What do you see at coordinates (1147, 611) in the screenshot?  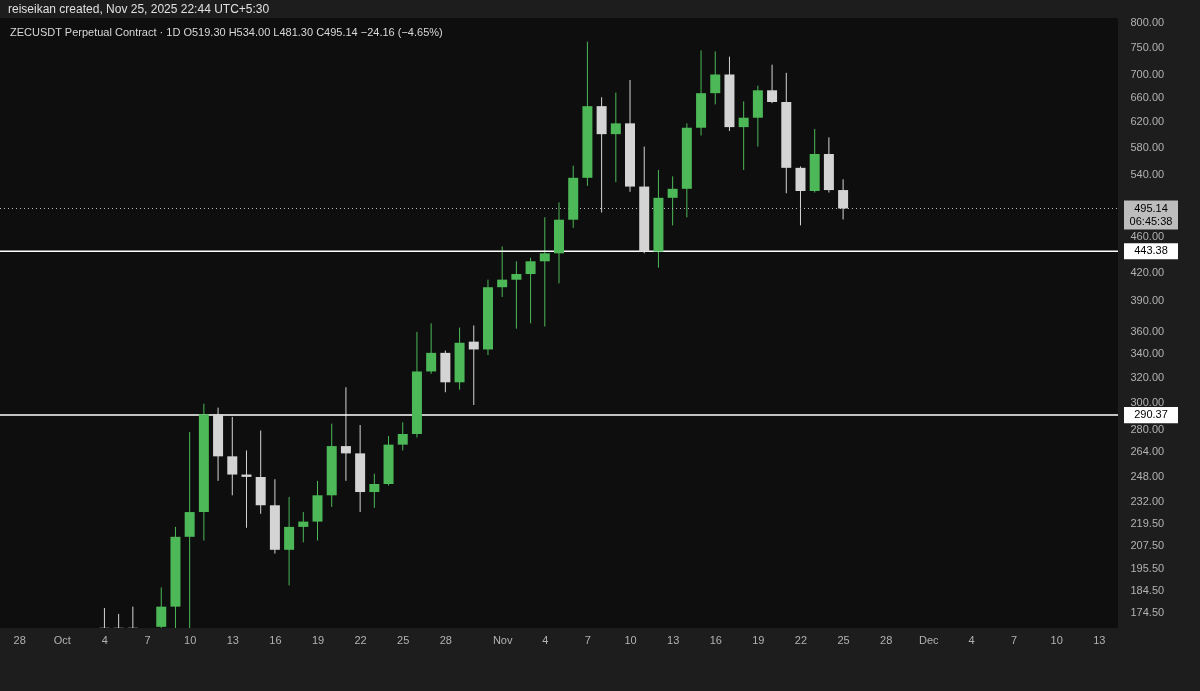 I see `y-tick-label: 174.50` at bounding box center [1147, 611].